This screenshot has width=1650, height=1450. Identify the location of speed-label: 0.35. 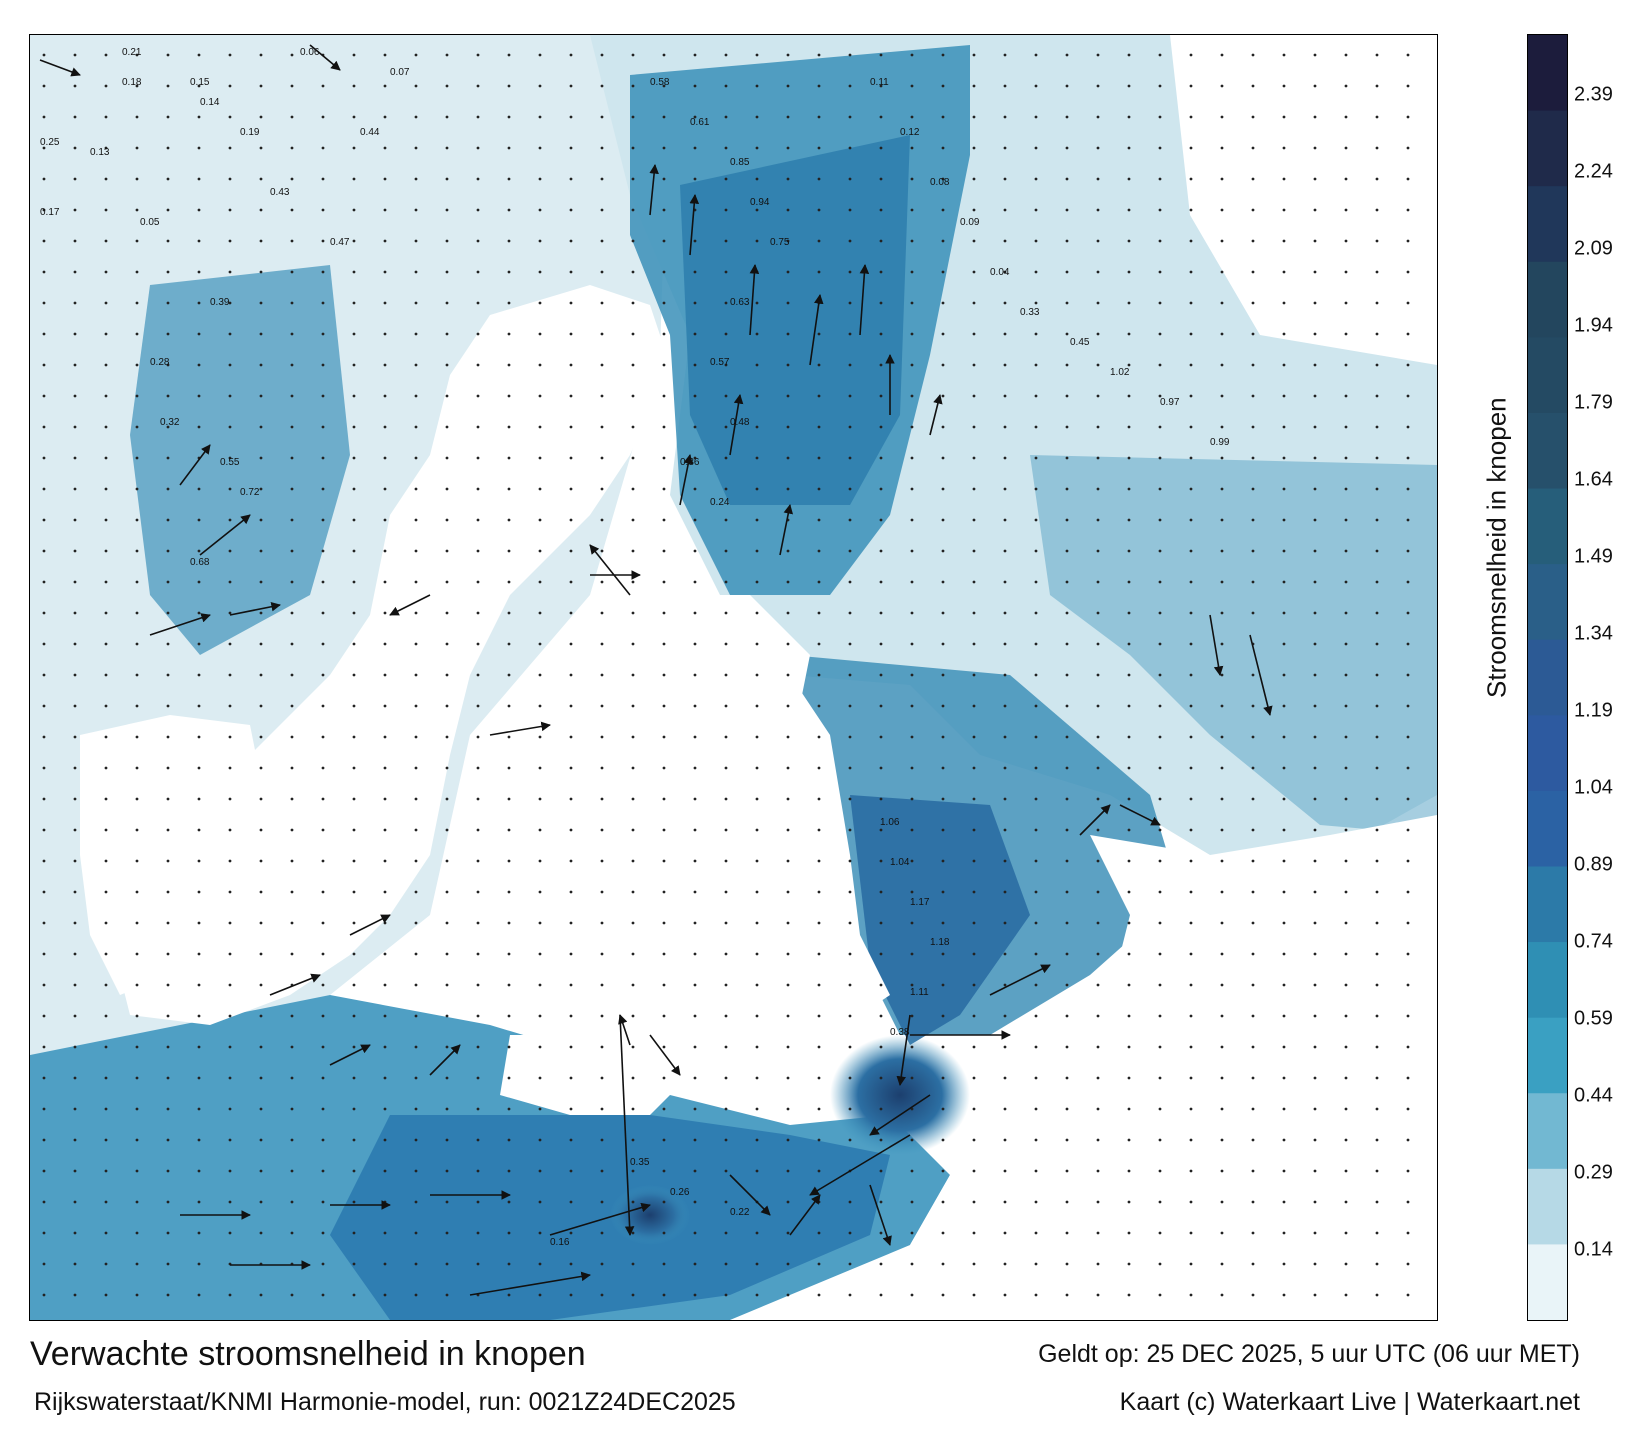
(640, 1162).